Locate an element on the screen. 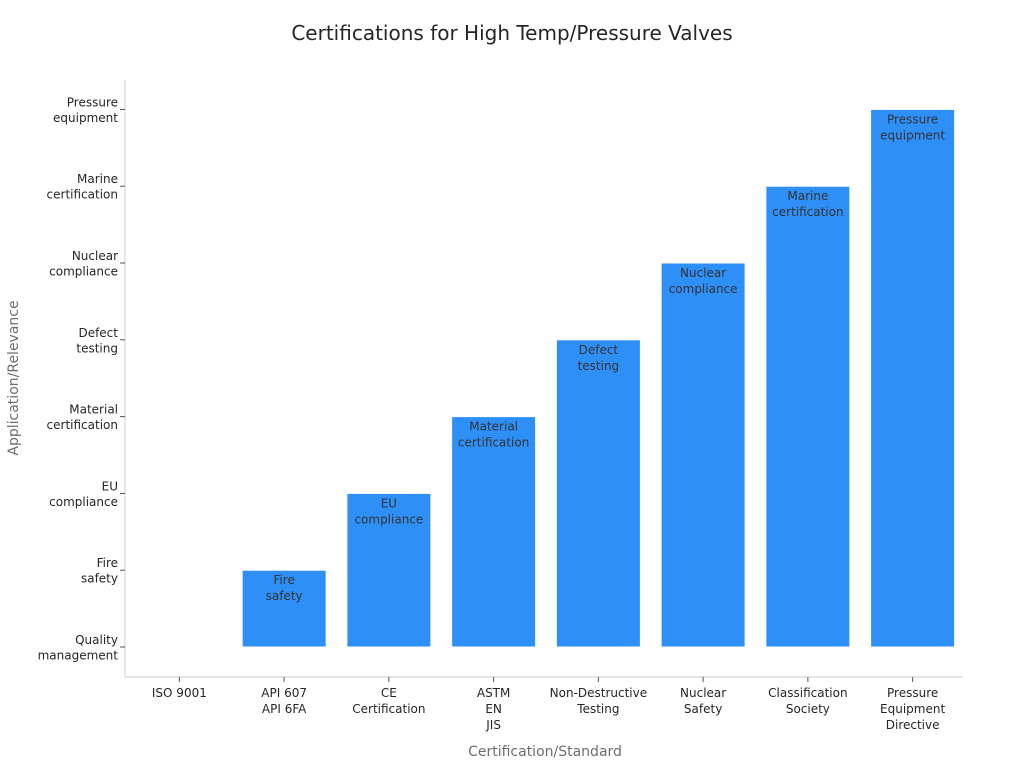  bar-label: EU compliance is located at coordinates (388, 511).